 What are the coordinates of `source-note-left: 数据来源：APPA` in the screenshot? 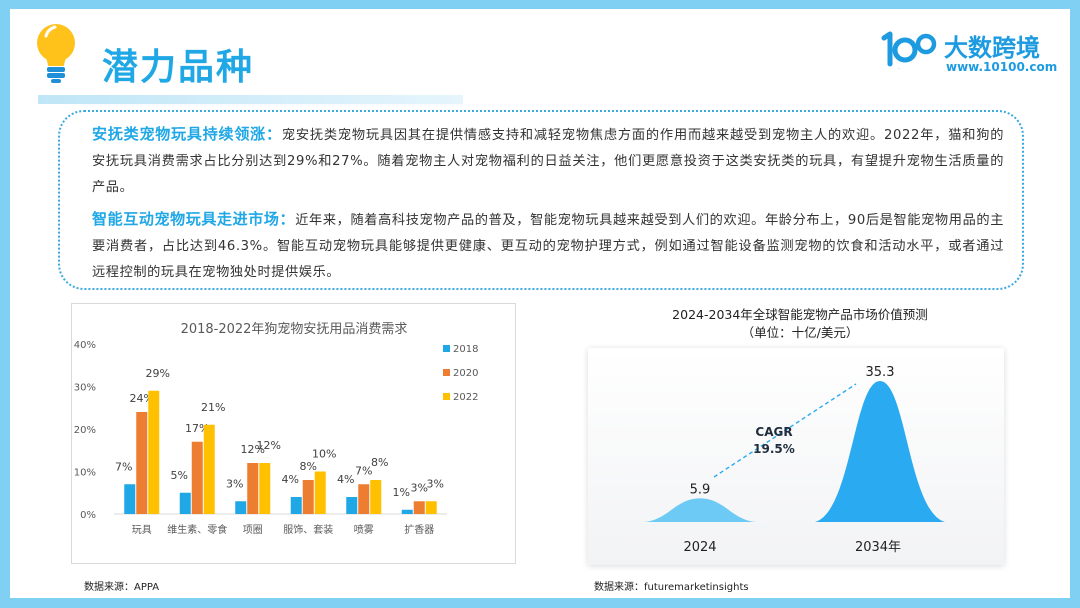 It's located at (122, 587).